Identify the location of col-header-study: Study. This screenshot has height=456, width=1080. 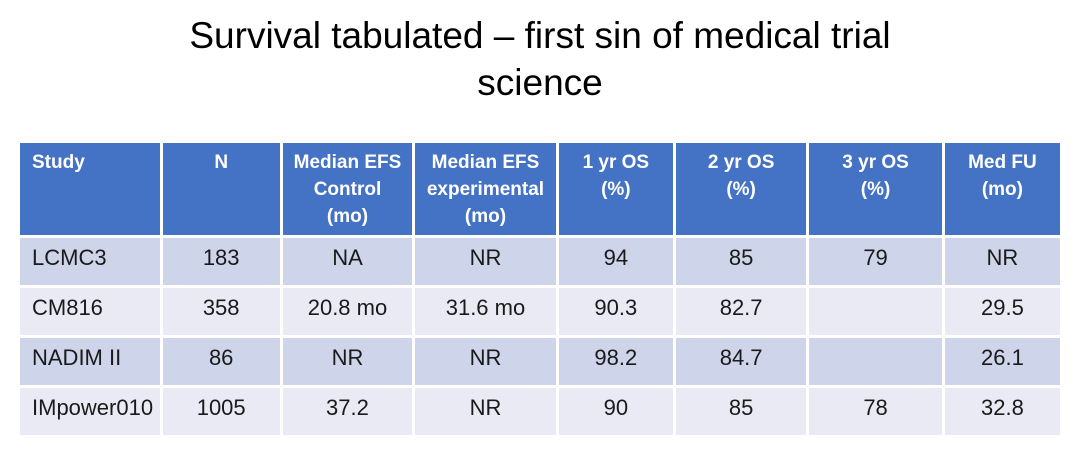
(90, 189).